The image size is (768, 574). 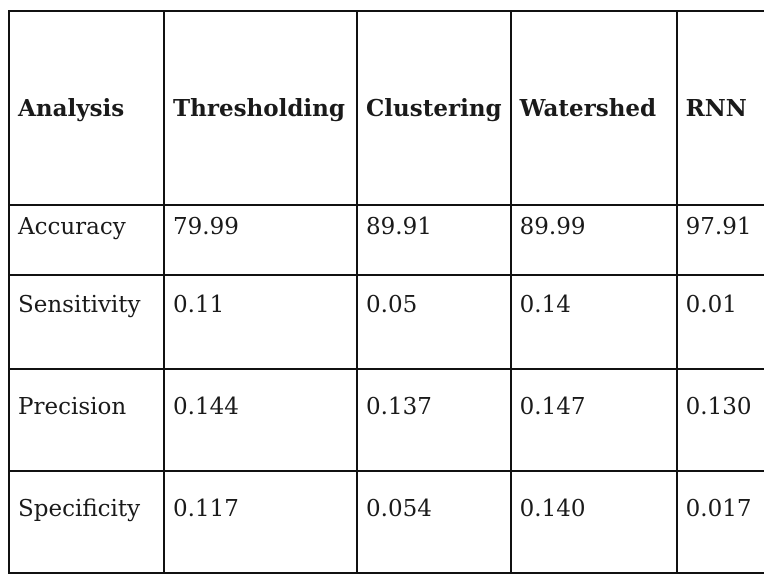 What do you see at coordinates (719, 108) in the screenshot?
I see `header-cell-rnn: RNN` at bounding box center [719, 108].